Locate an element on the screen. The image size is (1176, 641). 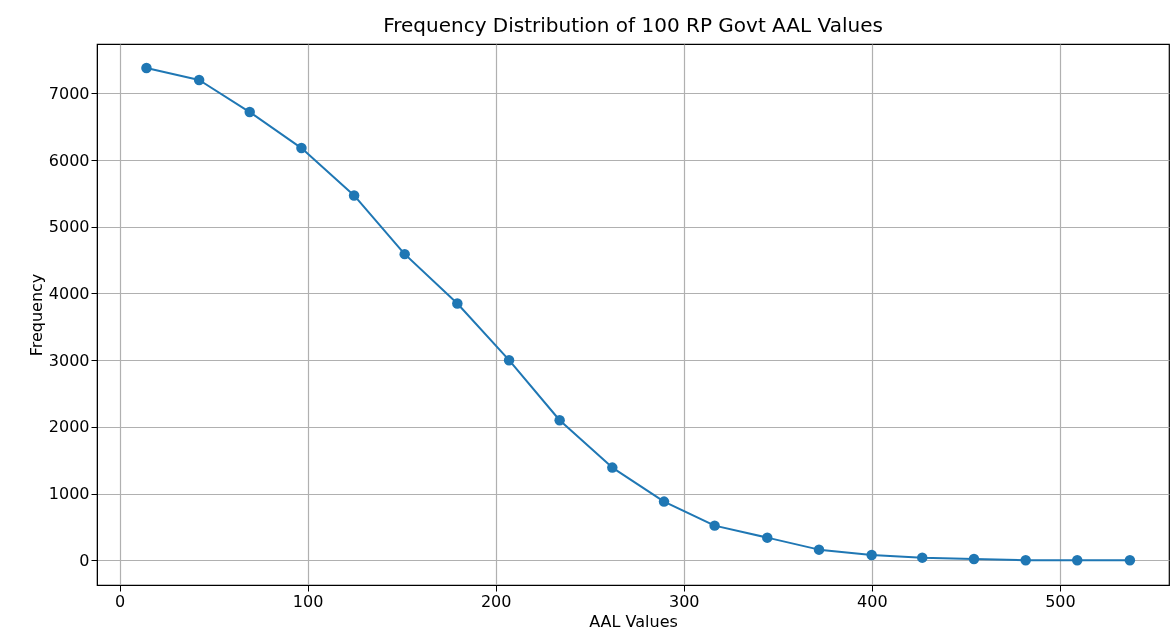
y-tick-label: 7000 is located at coordinates (69, 93).